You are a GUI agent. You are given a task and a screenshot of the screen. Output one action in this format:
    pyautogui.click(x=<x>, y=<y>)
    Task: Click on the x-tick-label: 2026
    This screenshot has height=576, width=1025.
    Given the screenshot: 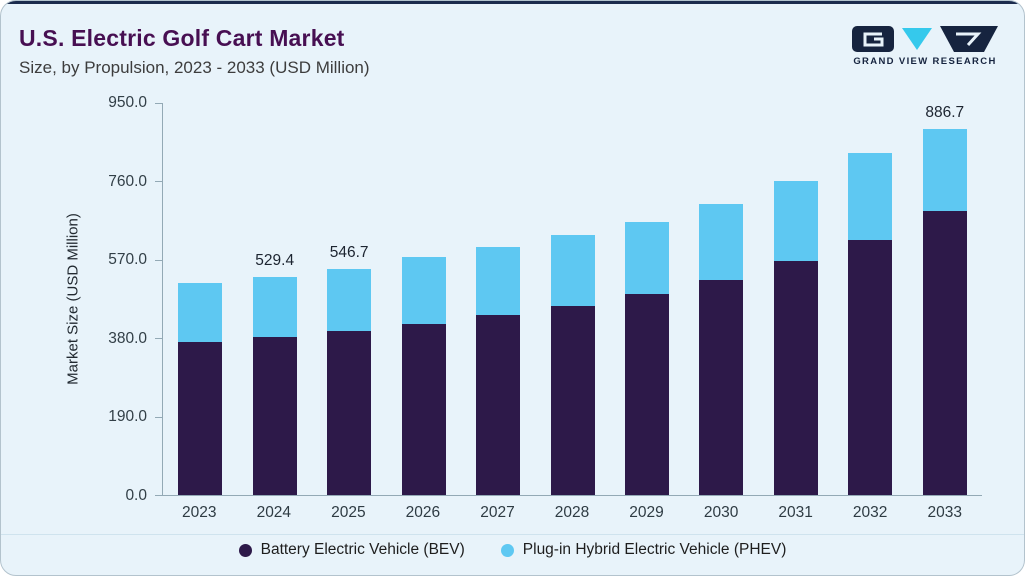 What is the action you would take?
    pyautogui.click(x=423, y=512)
    